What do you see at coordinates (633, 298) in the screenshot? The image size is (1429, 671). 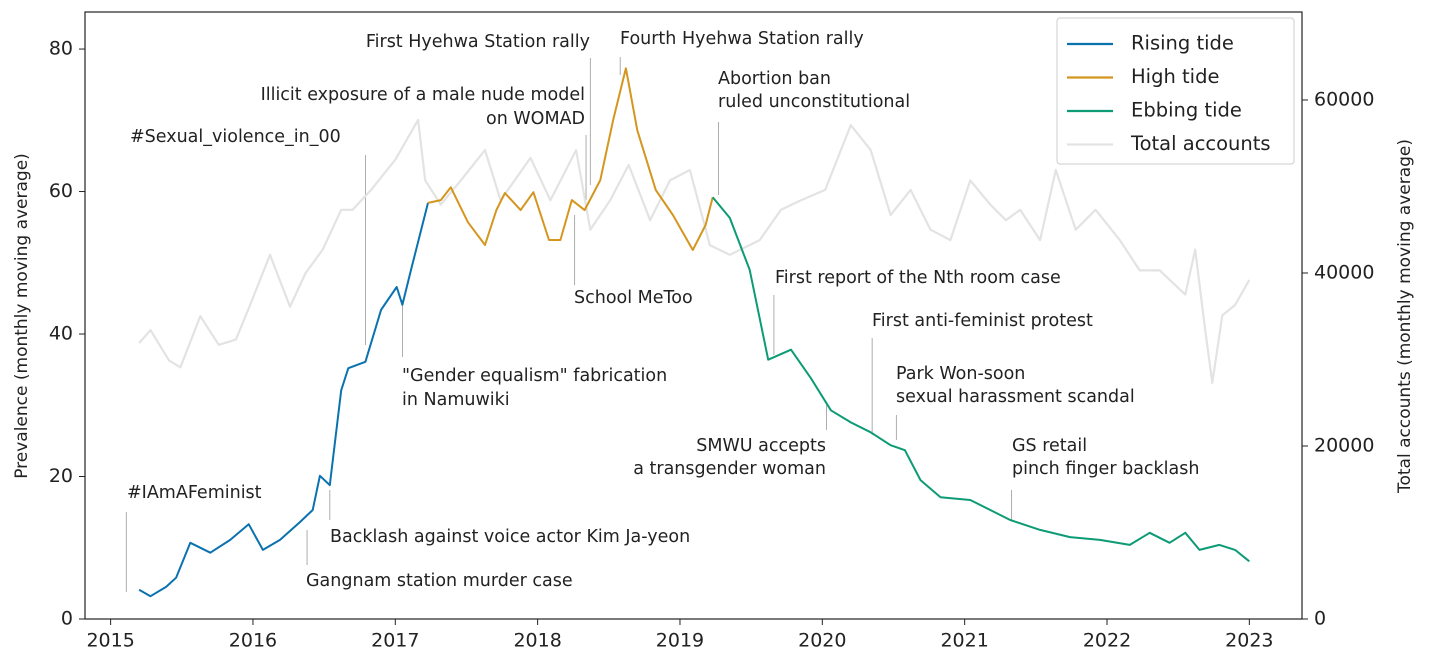 I see `annotation-text: School MeToo` at bounding box center [633, 298].